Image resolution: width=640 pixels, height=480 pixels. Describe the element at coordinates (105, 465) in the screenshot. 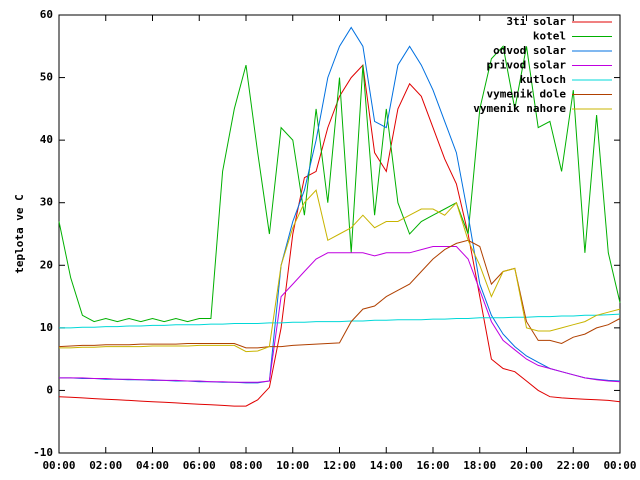

I see `x-tick-label: 02:00` at that location.